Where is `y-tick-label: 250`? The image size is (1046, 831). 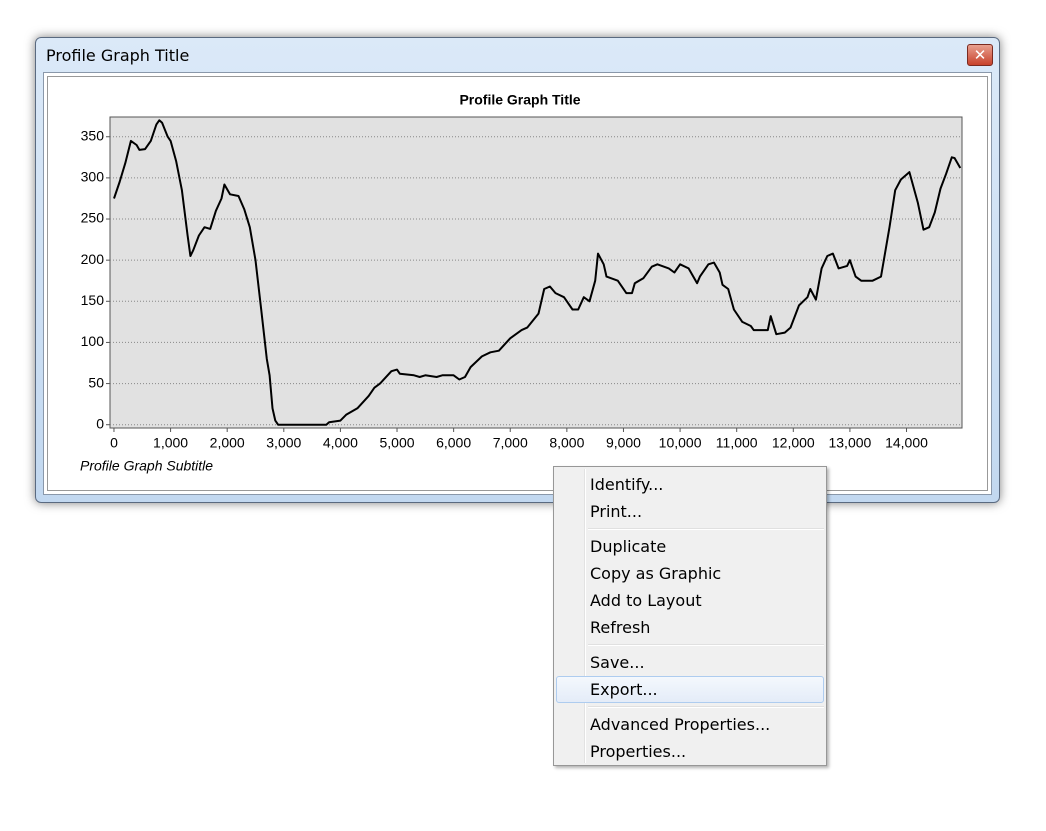
y-tick-label: 250 is located at coordinates (93, 218).